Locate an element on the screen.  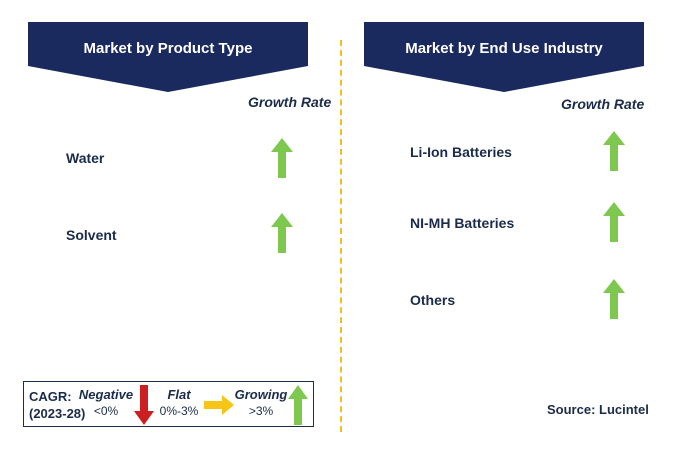
end-use-li-ion-label: Li-Ion Batteries is located at coordinates (461, 152).